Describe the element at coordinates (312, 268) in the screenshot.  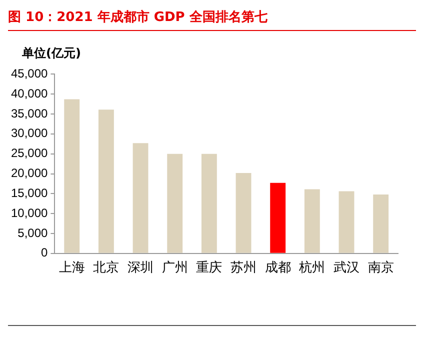
I see `x-tick-label: 杭州` at that location.